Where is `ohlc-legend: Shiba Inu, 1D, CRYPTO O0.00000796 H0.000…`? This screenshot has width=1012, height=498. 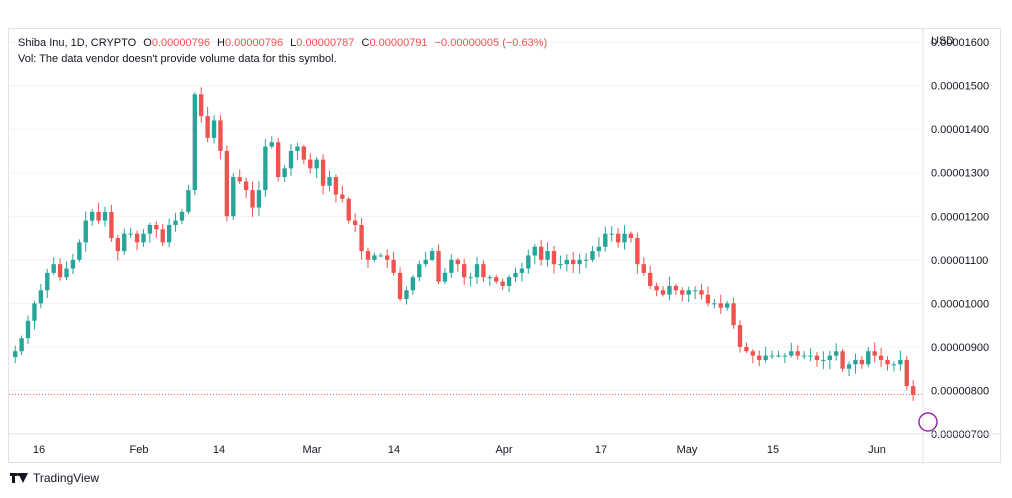
ohlc-legend: Shiba Inu, 1D, CRYPTO O0.00000796 H0.000… is located at coordinates (282, 43).